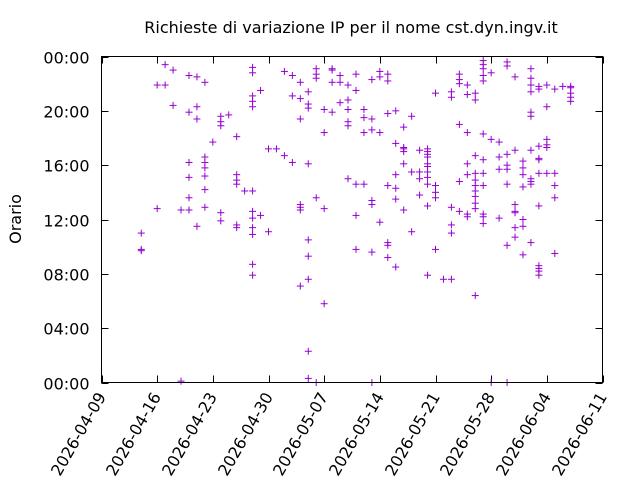 The height and width of the screenshot is (480, 640). I want to click on x-tick-label: 2026-06-11, so click(579, 434).